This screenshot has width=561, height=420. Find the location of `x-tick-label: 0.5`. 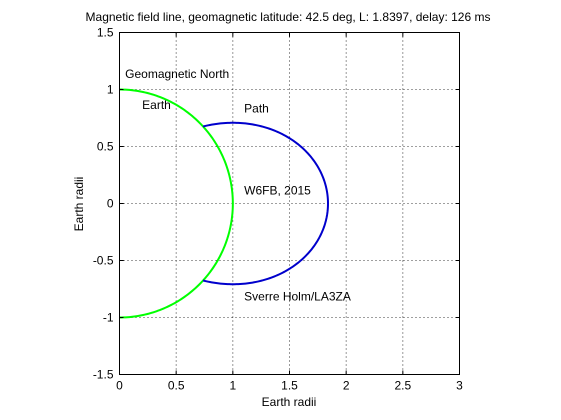

x-tick-label: 0.5 is located at coordinates (176, 386).